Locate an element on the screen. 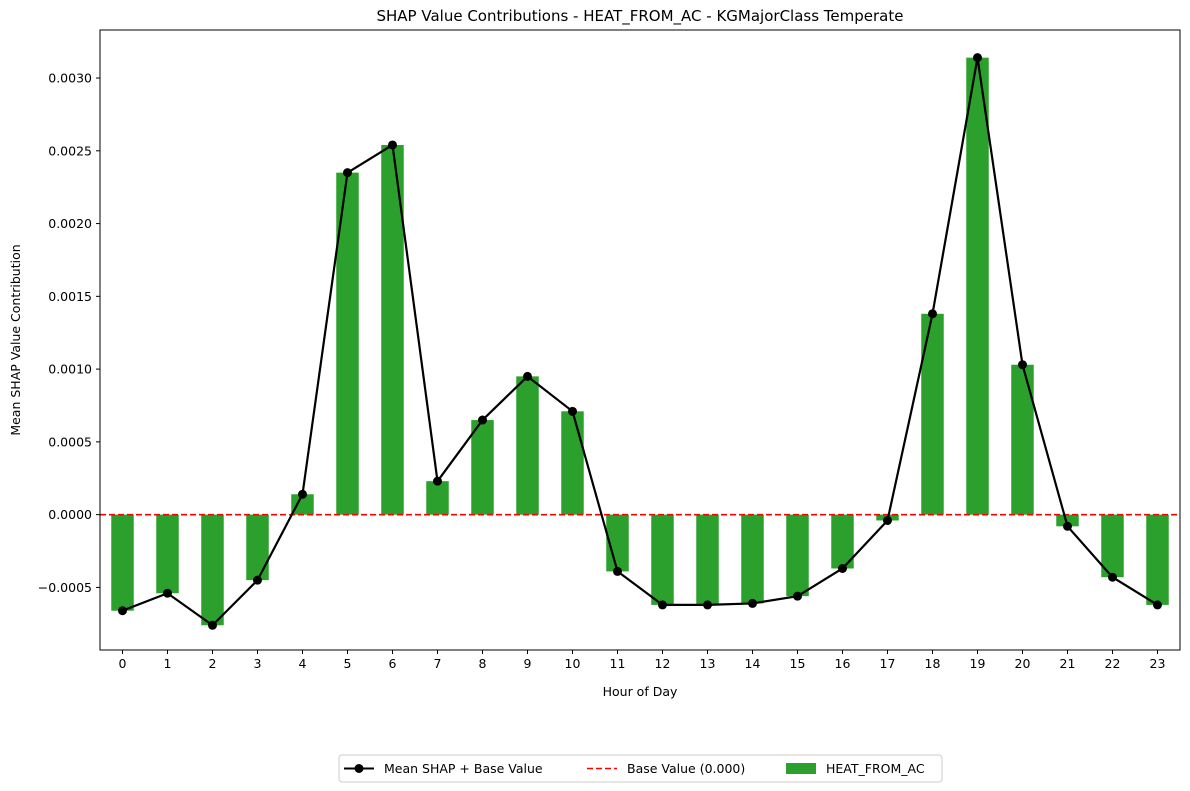 The image size is (1190, 791). x-tick-label: 15 is located at coordinates (798, 663).